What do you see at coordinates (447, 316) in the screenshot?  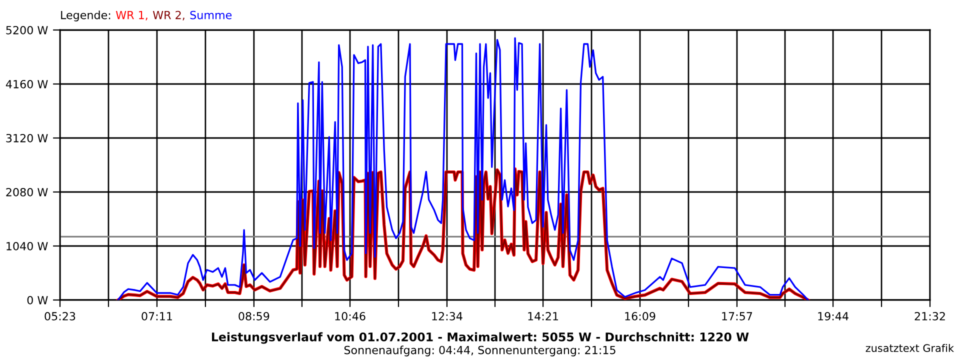 I see `x-tick-label: 12:34` at bounding box center [447, 316].